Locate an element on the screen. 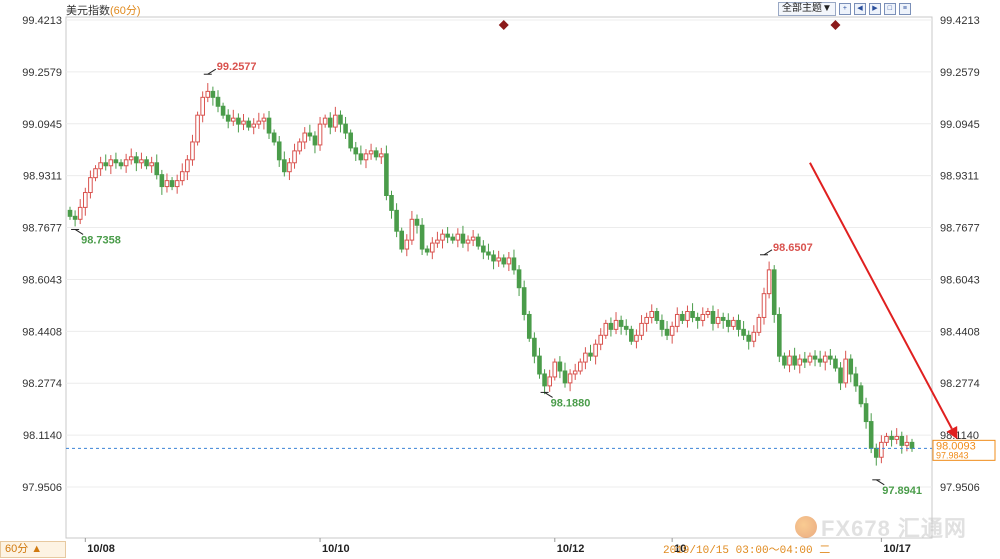 The width and height of the screenshot is (1000, 559). next-page-icon: ▶ is located at coordinates (874, 9).